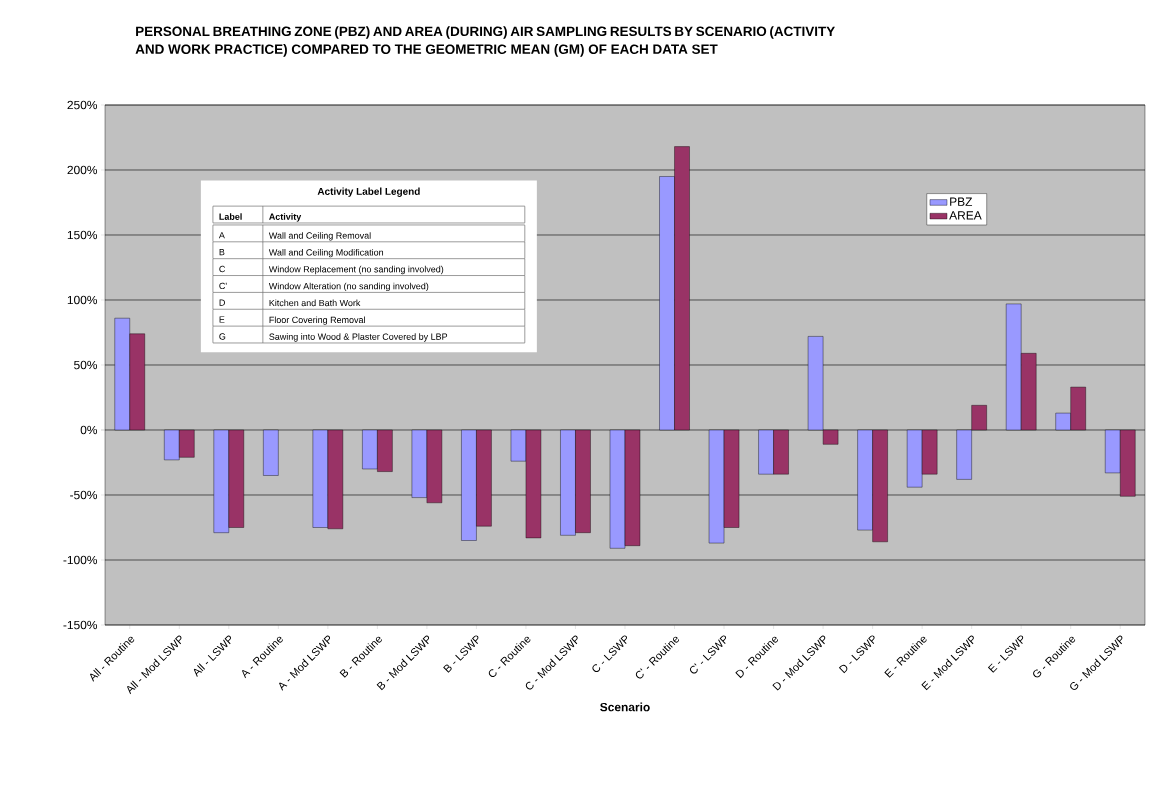 The height and width of the screenshot is (801, 1167). I want to click on annotation: Floor Covering Removal, so click(317, 320).